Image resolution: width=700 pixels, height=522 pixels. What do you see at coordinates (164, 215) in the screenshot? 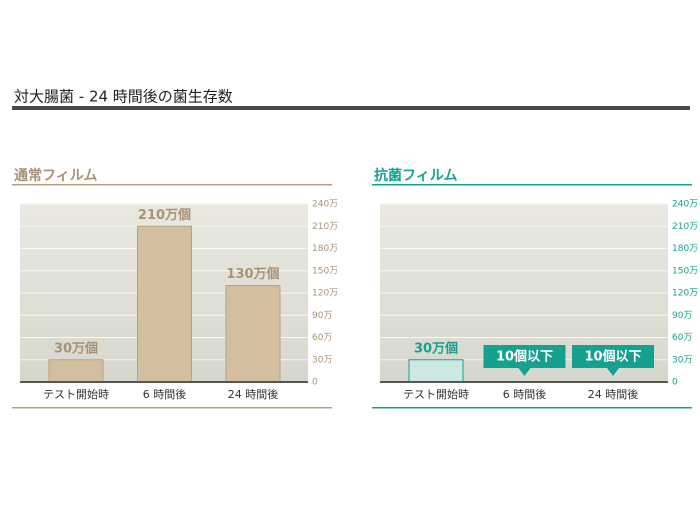
I see `value-label: 210万個` at bounding box center [164, 215].